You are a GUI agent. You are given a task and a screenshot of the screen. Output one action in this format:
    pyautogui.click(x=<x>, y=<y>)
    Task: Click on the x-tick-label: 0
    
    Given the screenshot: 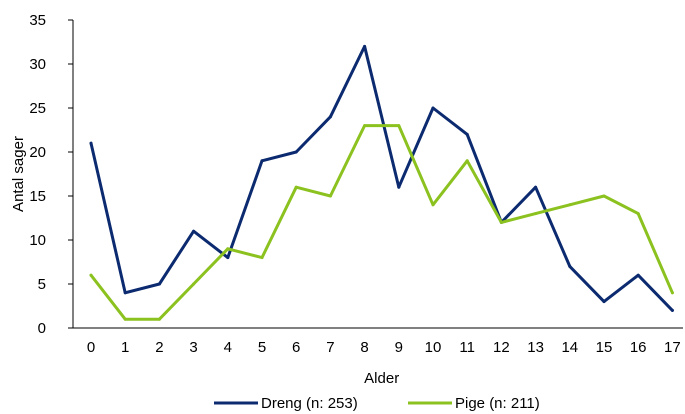 What is the action you would take?
    pyautogui.click(x=91, y=347)
    